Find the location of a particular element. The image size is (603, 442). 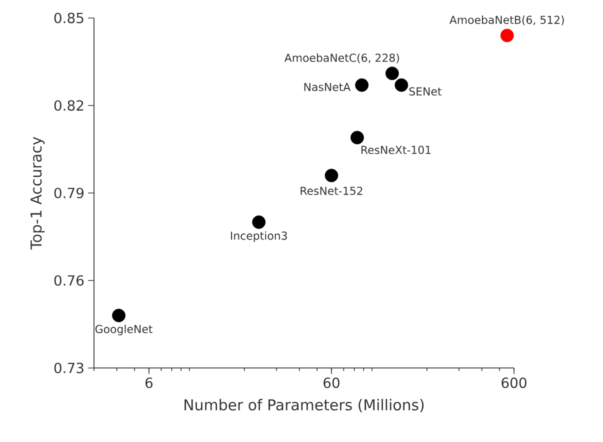

x-tick-label: 6 is located at coordinates (149, 383).